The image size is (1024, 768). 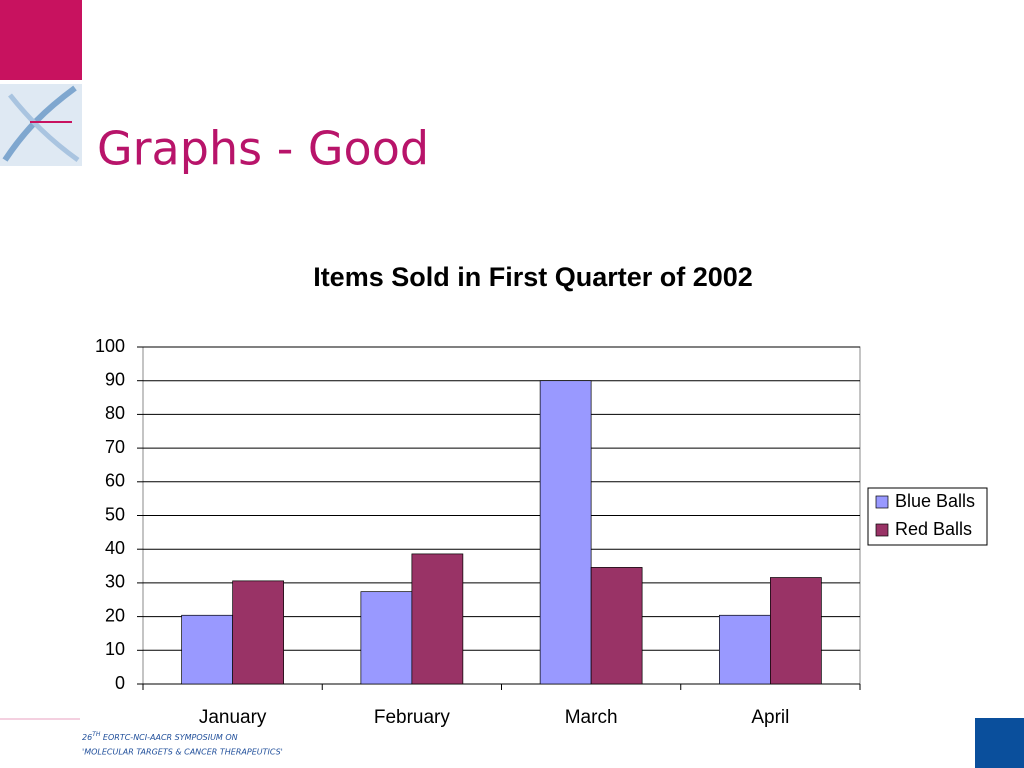 What do you see at coordinates (41, 125) in the screenshot?
I see `dna-image` at bounding box center [41, 125].